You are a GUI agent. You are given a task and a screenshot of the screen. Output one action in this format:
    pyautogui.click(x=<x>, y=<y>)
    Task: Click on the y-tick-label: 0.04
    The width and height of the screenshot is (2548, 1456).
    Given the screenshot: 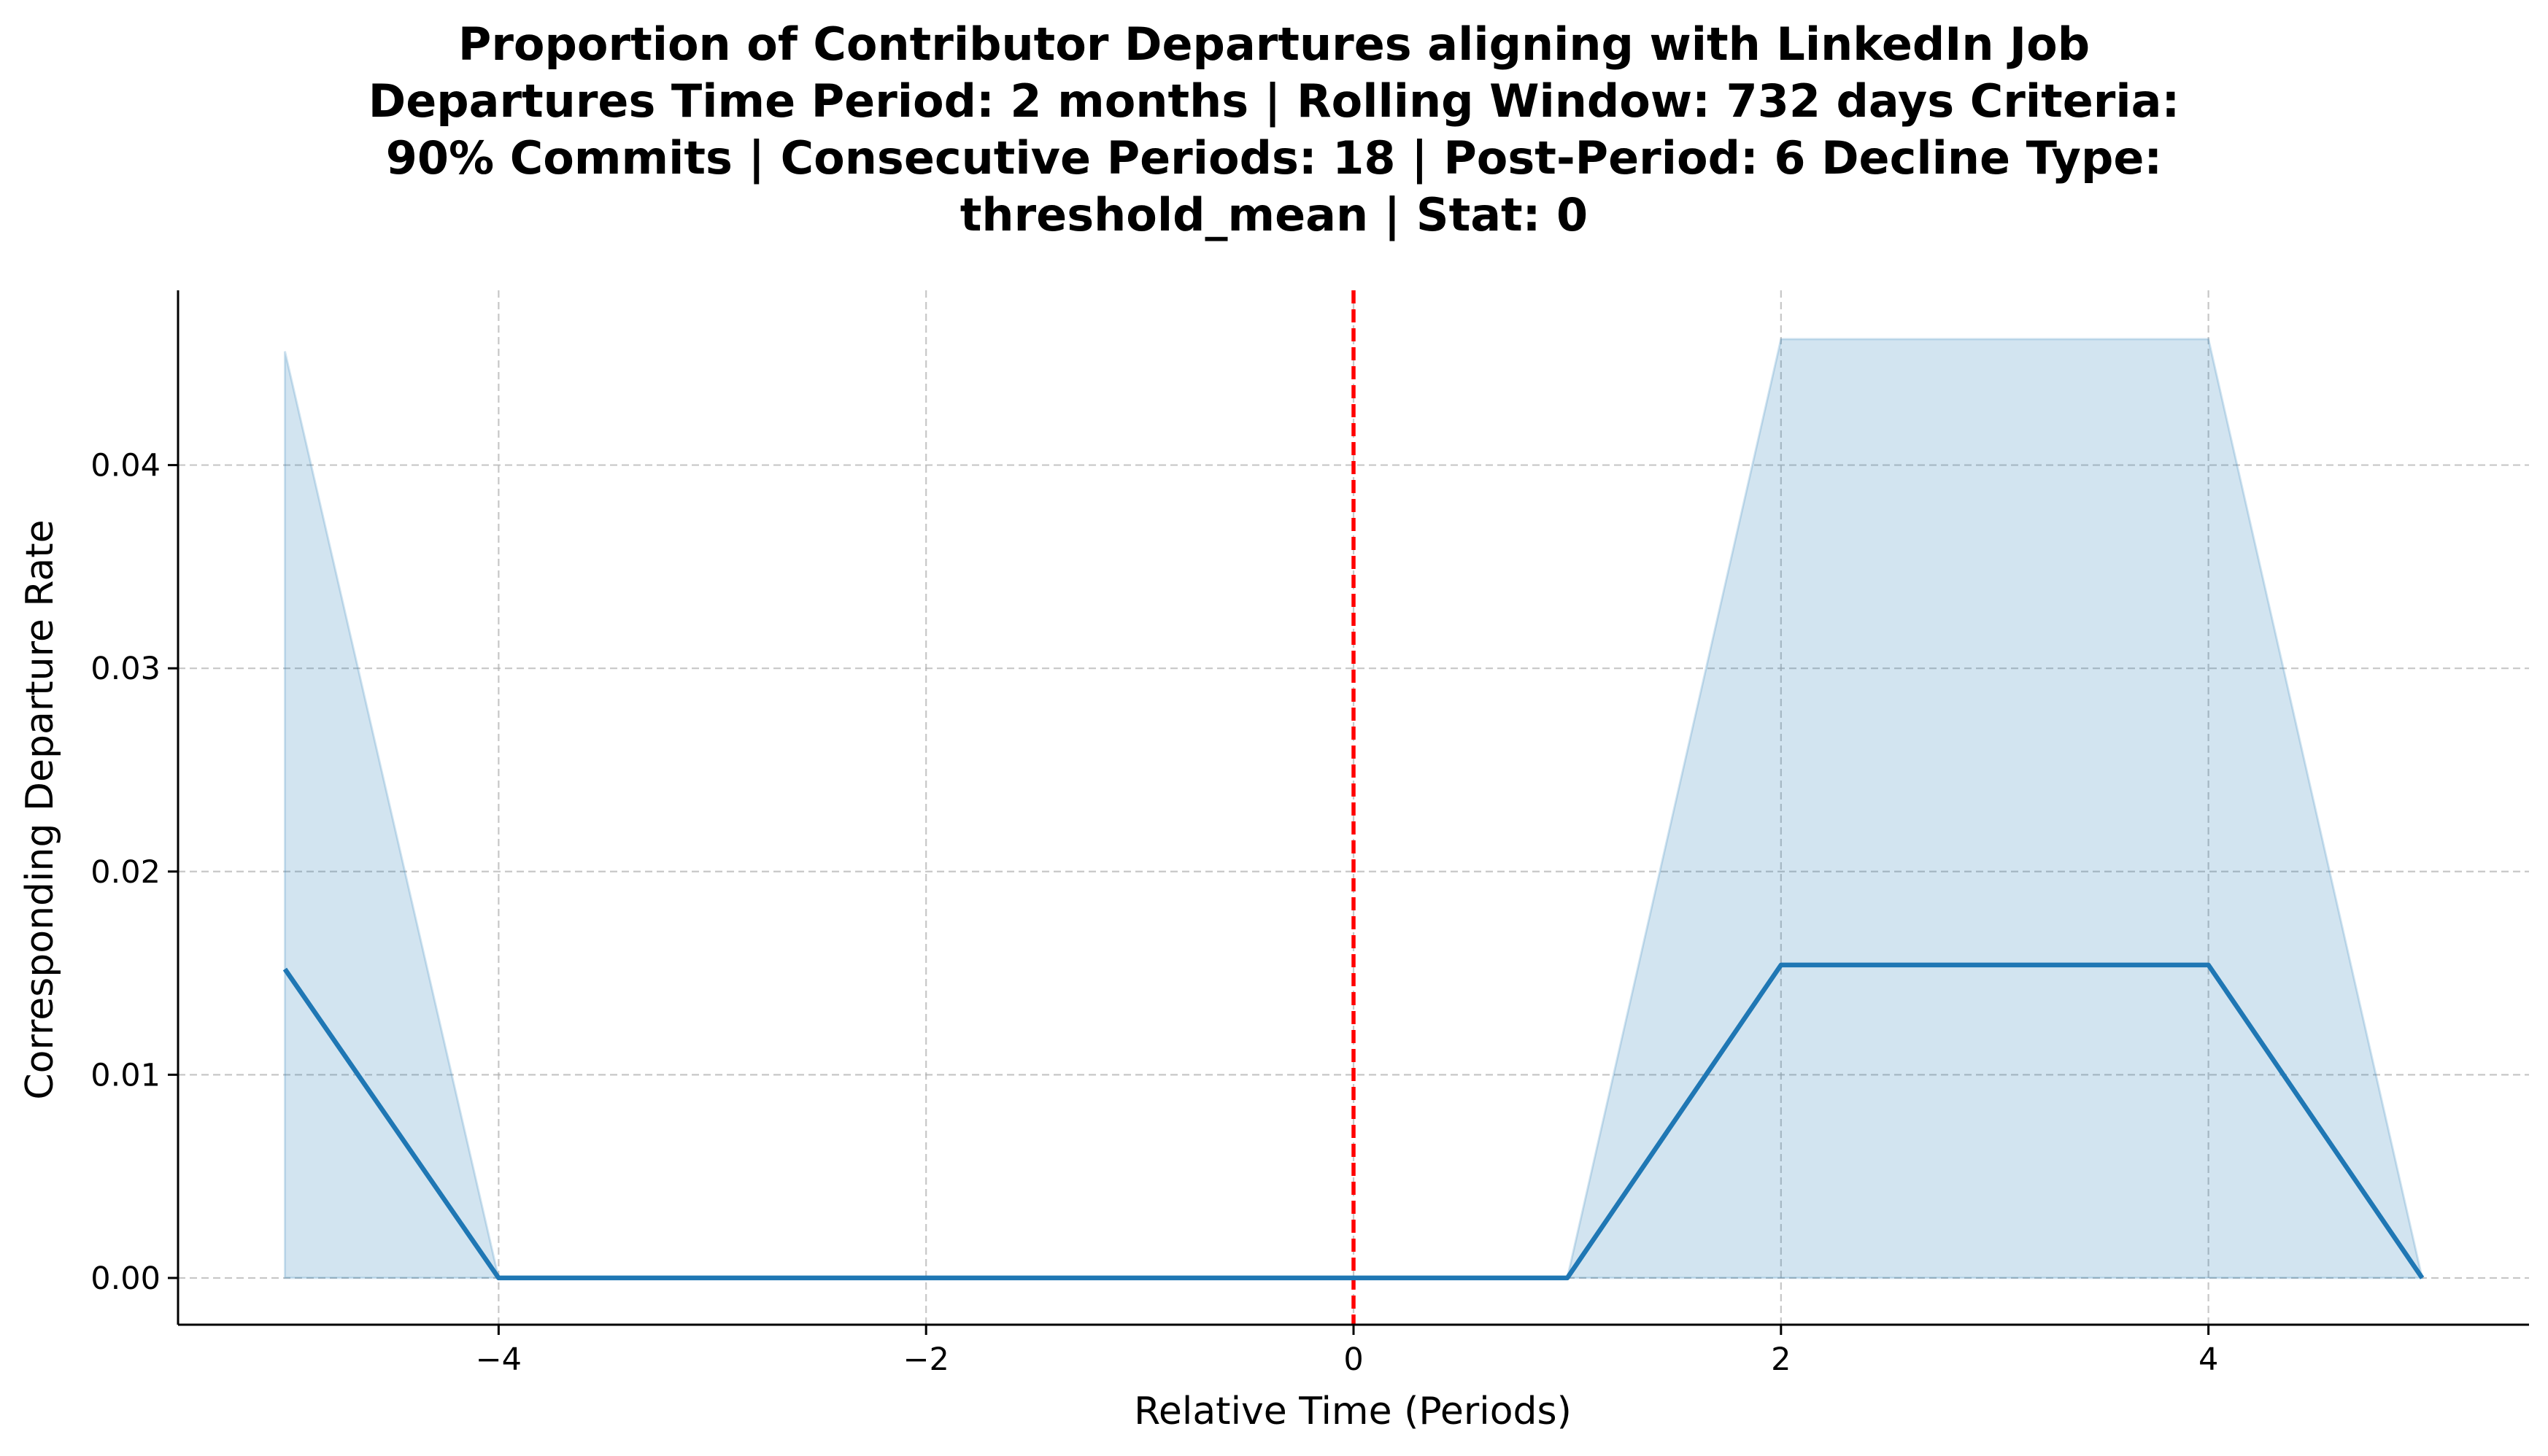 What is the action you would take?
    pyautogui.click(x=125, y=466)
    